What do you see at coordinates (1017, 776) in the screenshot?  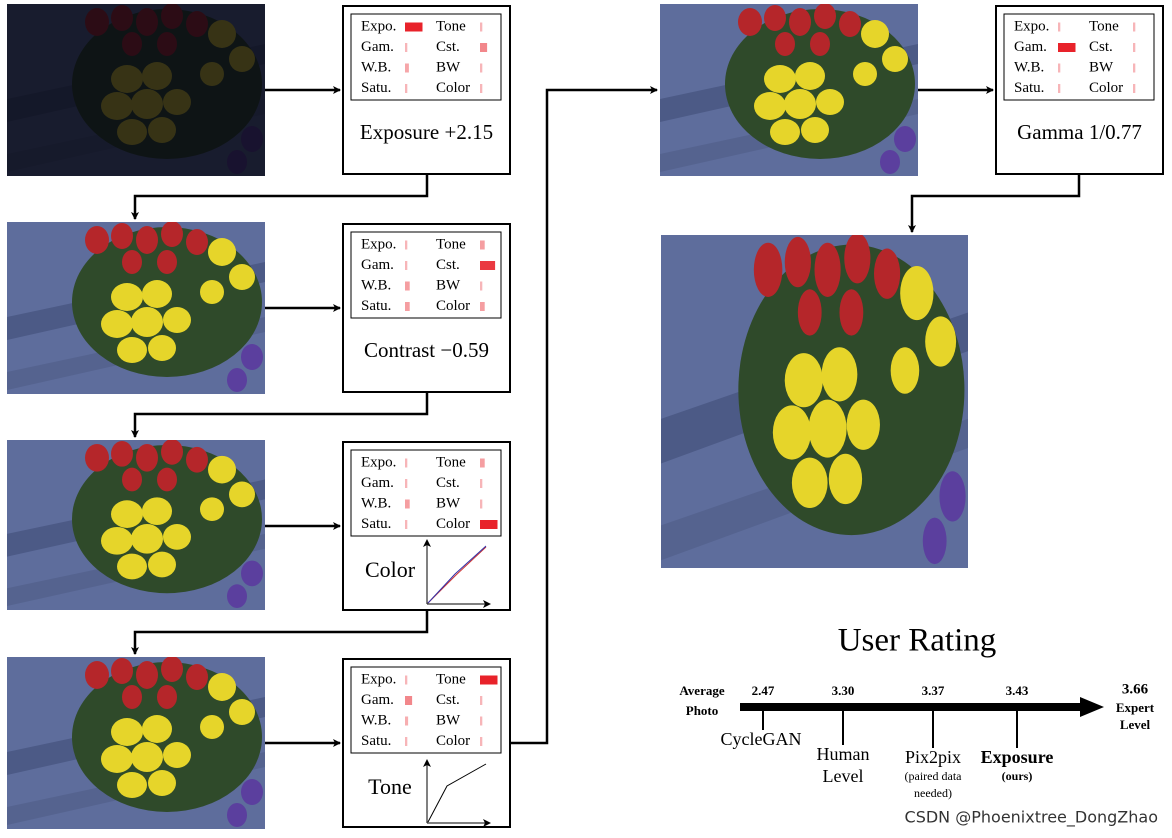 I see `method-note: (ours)` at bounding box center [1017, 776].